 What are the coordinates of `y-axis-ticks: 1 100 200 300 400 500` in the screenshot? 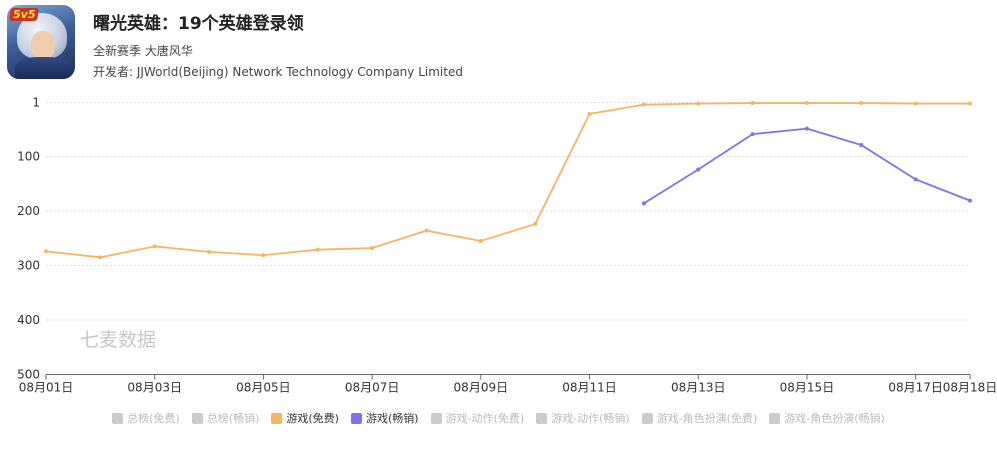 It's located at (28, 239).